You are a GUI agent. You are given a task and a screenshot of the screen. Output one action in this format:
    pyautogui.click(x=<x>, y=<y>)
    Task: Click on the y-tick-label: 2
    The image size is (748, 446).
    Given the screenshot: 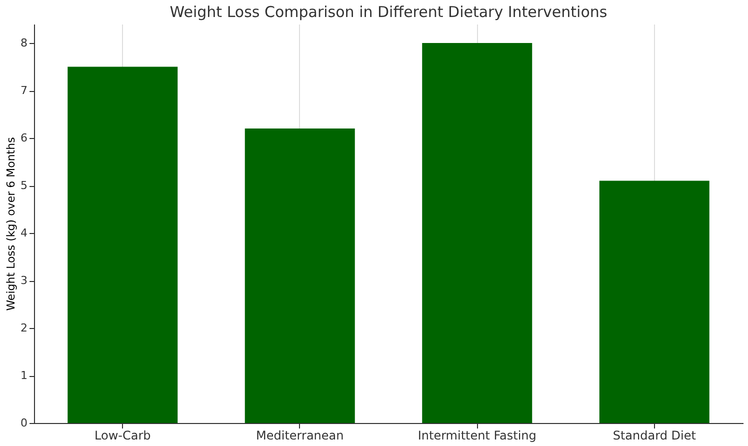 What is the action you would take?
    pyautogui.click(x=24, y=328)
    